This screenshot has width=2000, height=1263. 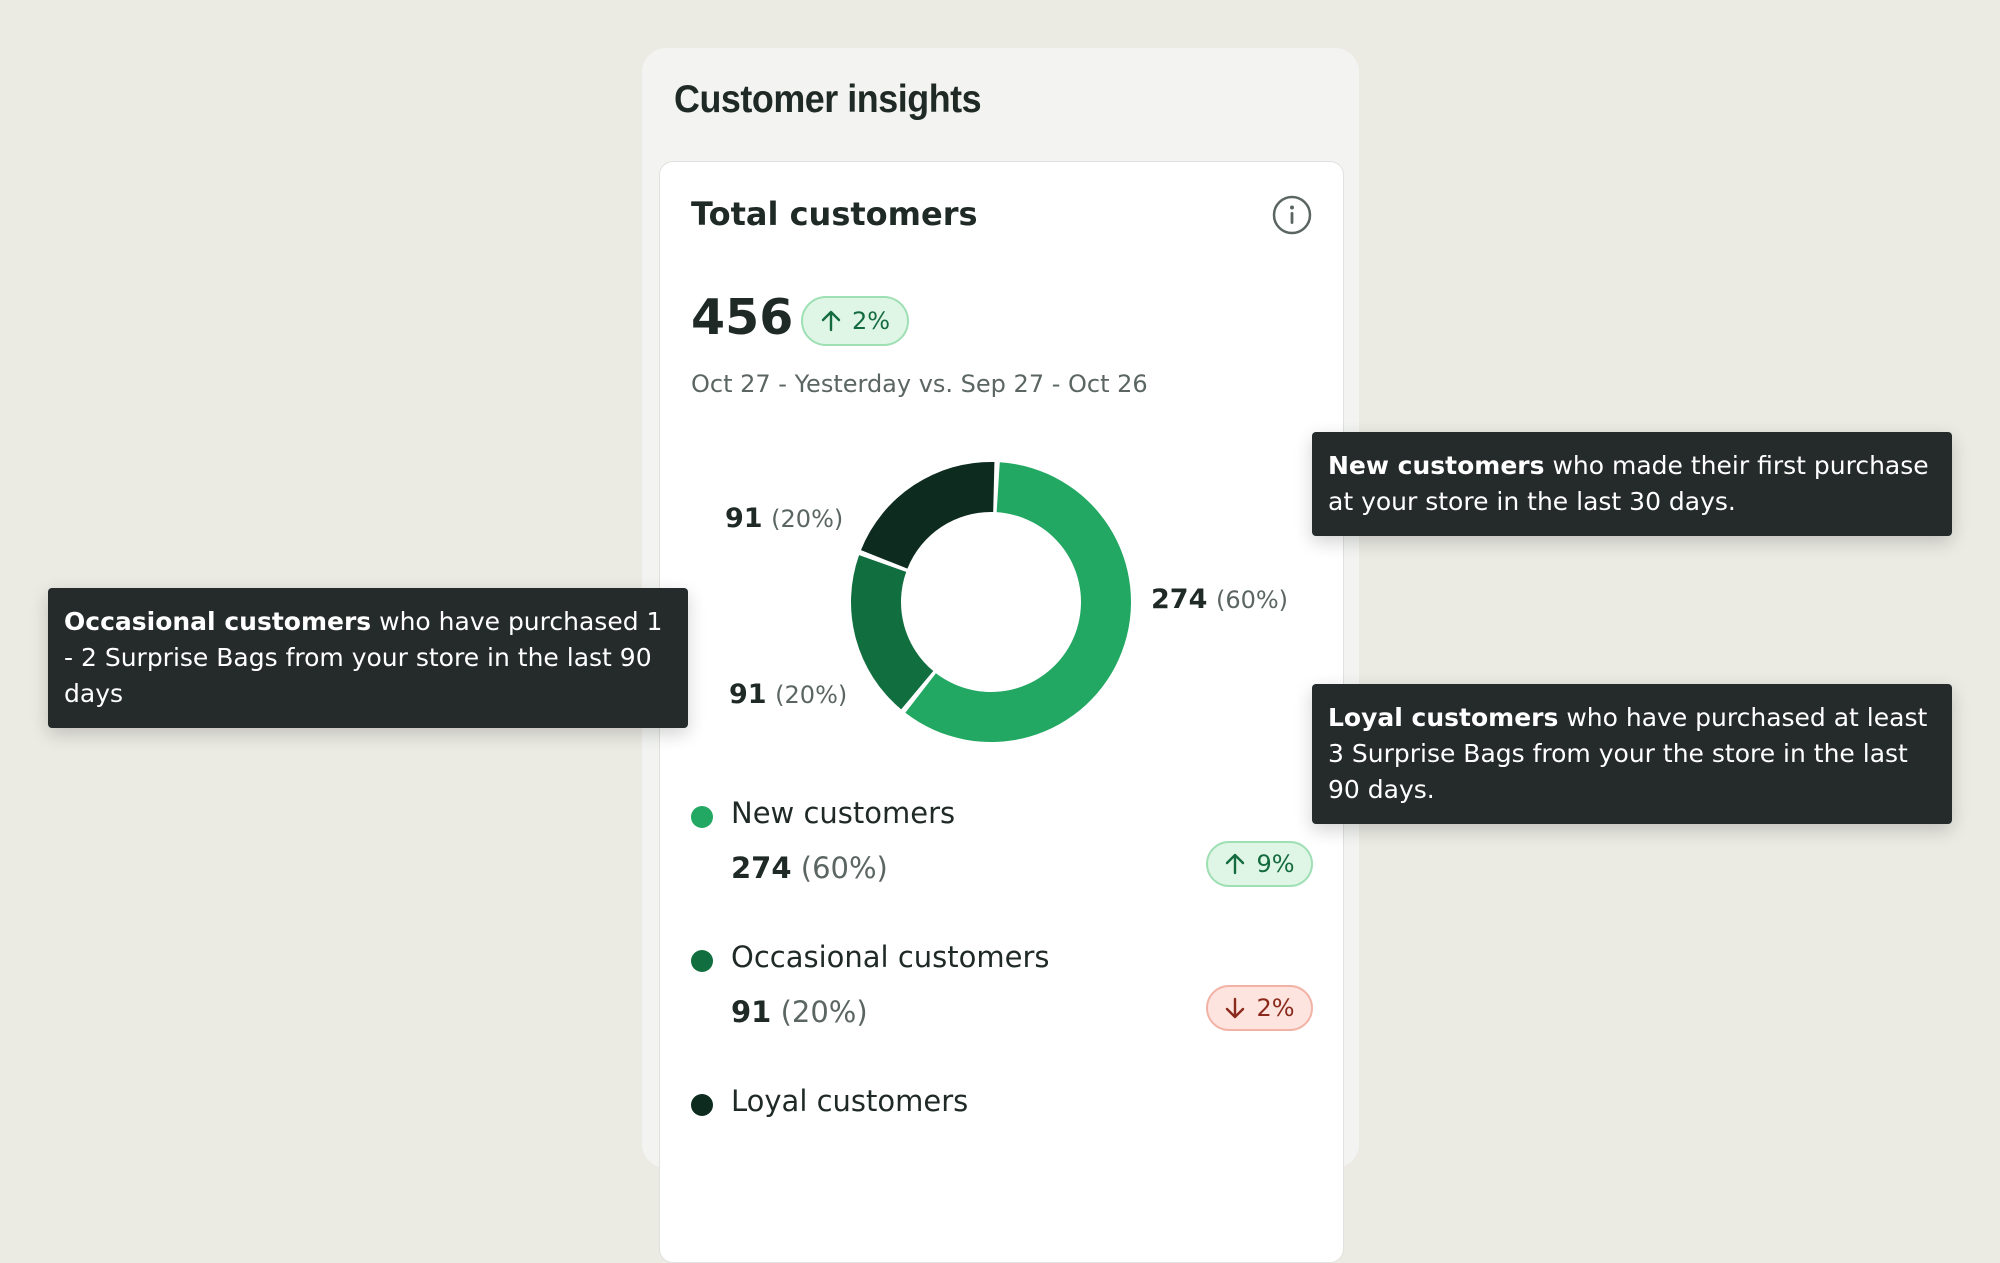 I want to click on donut-segment-new, so click(x=1018, y=602).